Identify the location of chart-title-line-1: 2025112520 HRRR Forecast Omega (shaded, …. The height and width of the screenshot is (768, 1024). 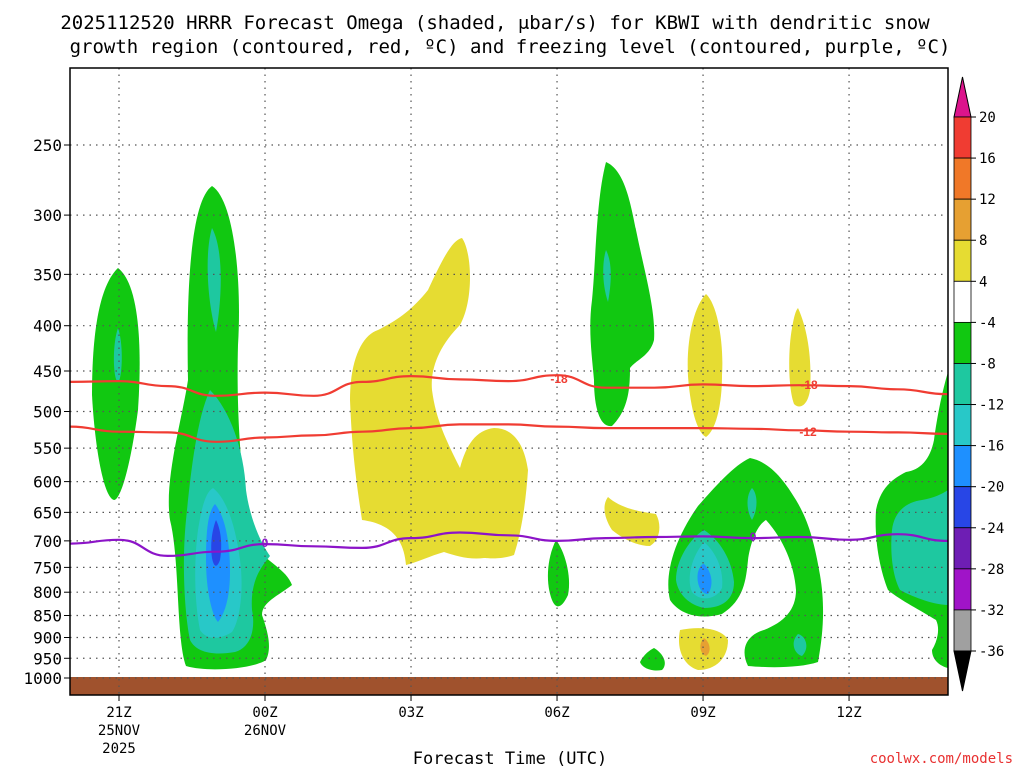
(495, 23).